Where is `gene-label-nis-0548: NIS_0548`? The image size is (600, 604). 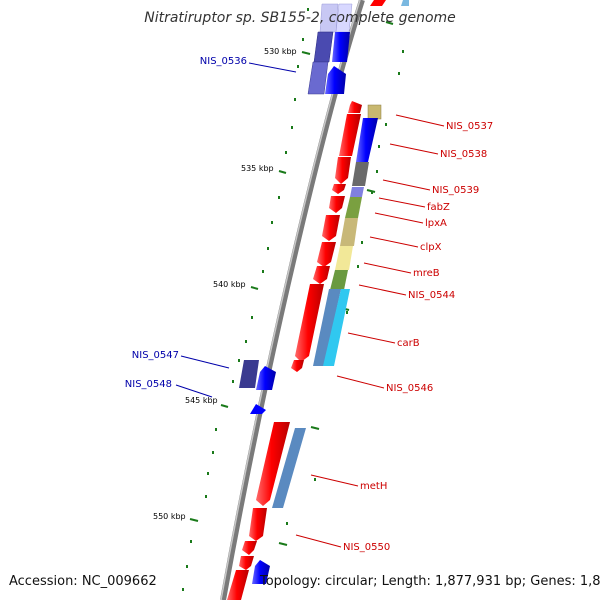 gene-label-nis-0548: NIS_0548 is located at coordinates (148, 384).